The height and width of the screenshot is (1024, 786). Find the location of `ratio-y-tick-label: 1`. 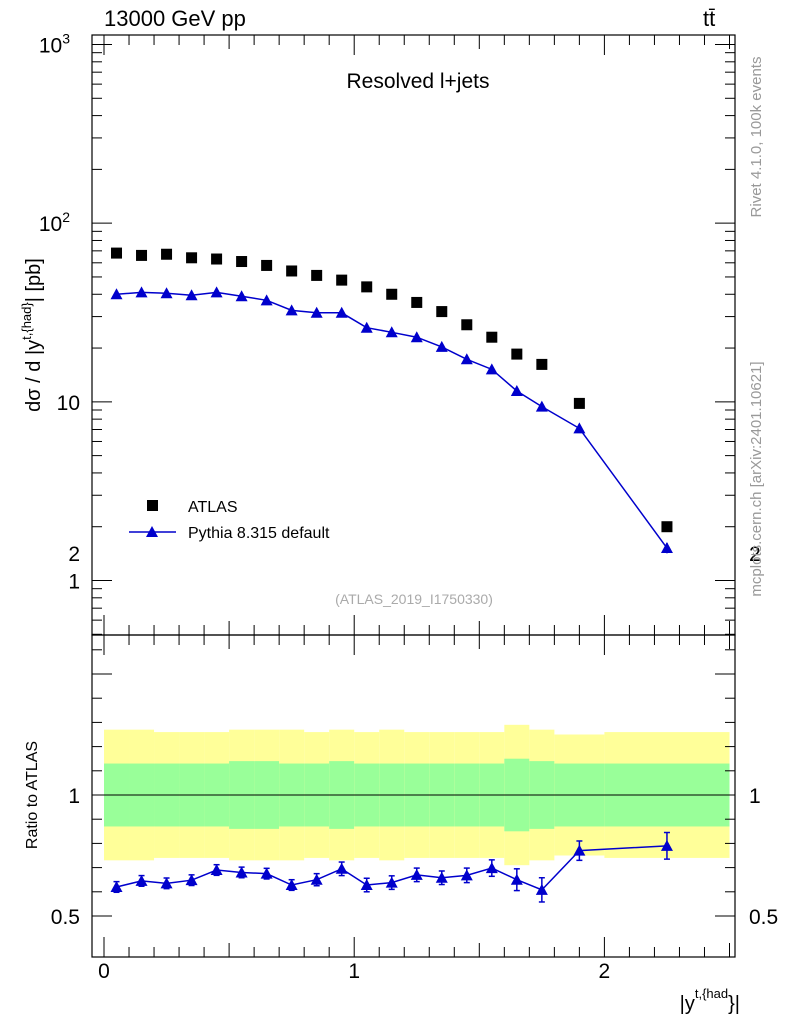

ratio-y-tick-label: 1 is located at coordinates (74, 796).